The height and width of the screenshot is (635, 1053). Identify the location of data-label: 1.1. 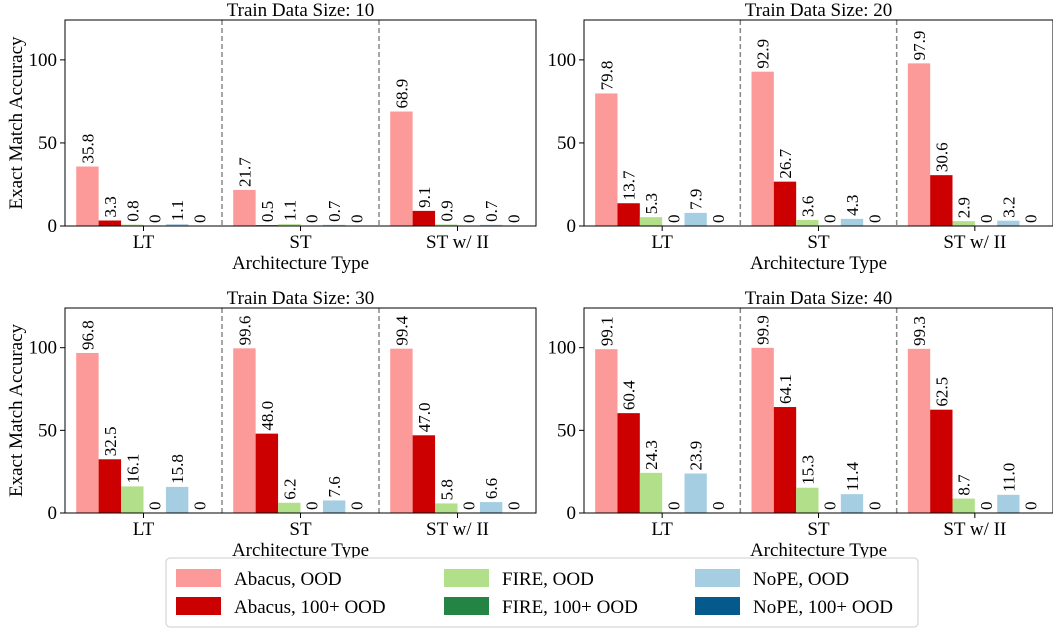
(177, 210).